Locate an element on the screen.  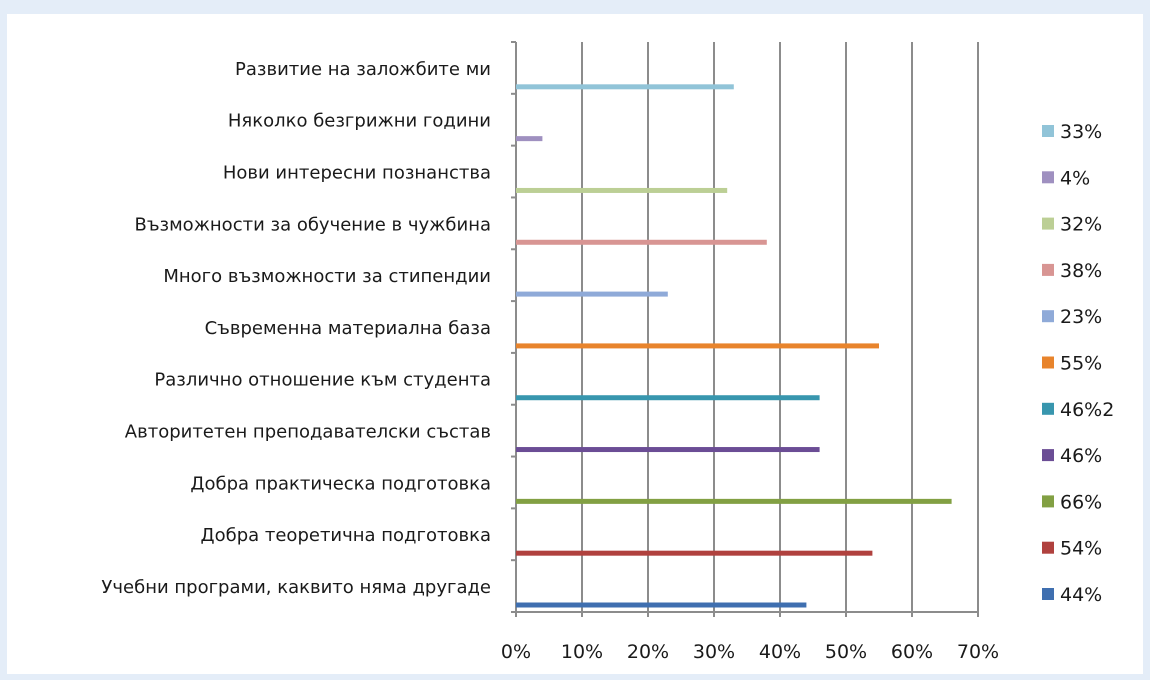
category-label: Нови интересни познанства is located at coordinates (357, 172).